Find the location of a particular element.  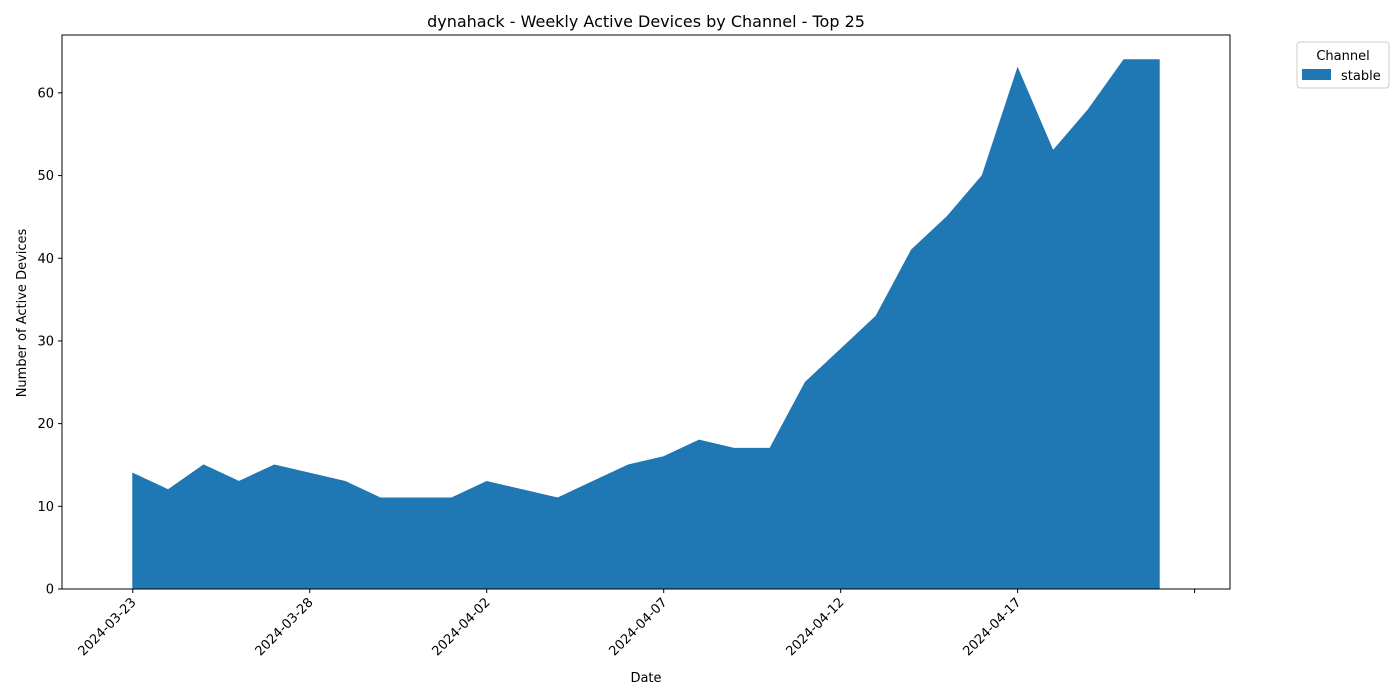

legend: Channel stable is located at coordinates (1343, 65).